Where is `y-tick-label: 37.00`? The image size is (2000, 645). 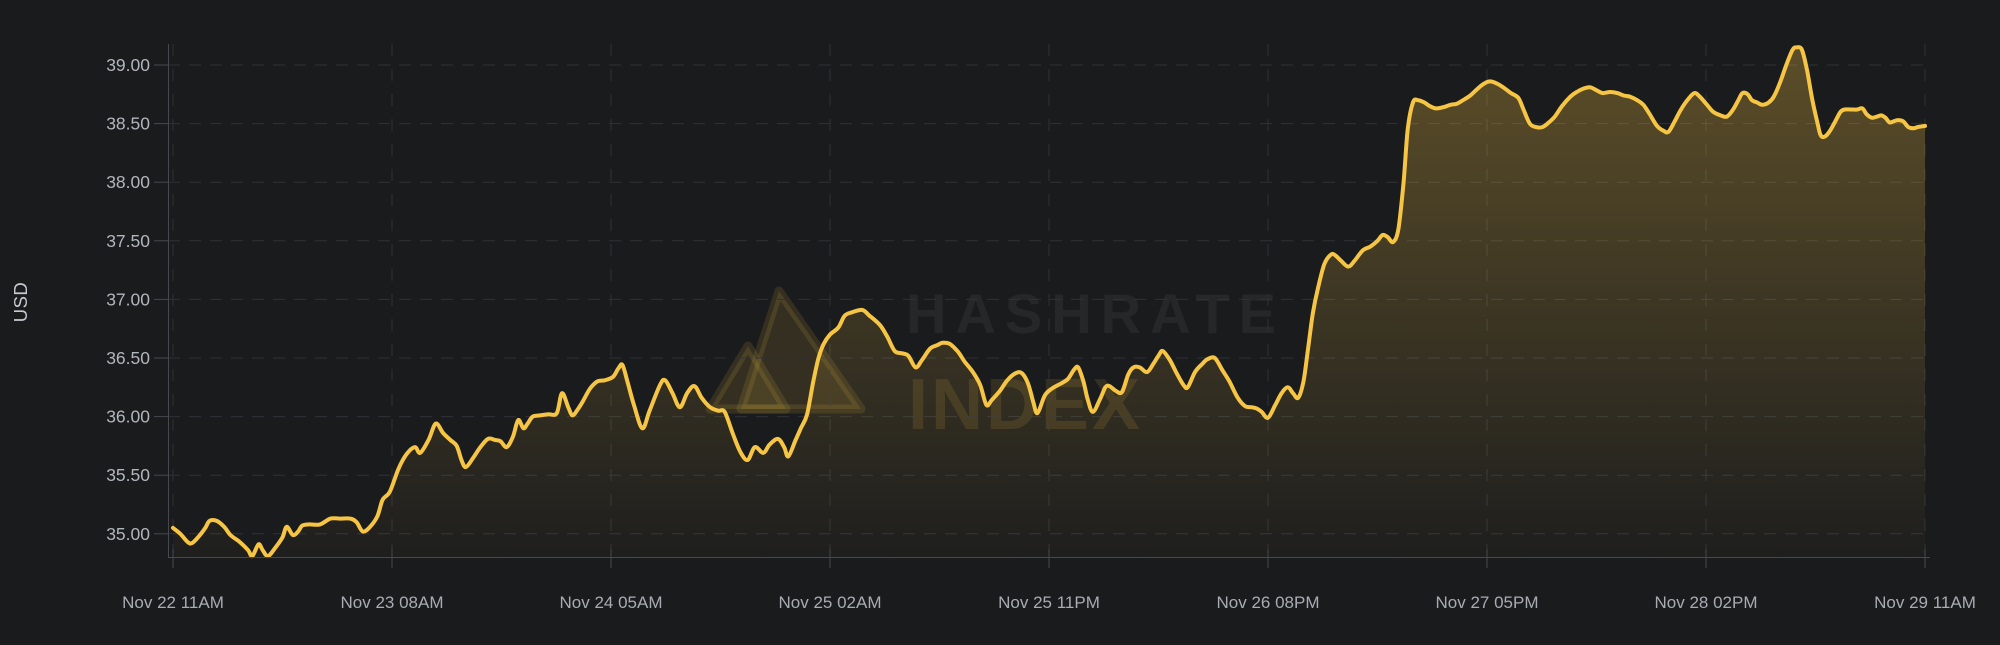 y-tick-label: 37.00 is located at coordinates (128, 299).